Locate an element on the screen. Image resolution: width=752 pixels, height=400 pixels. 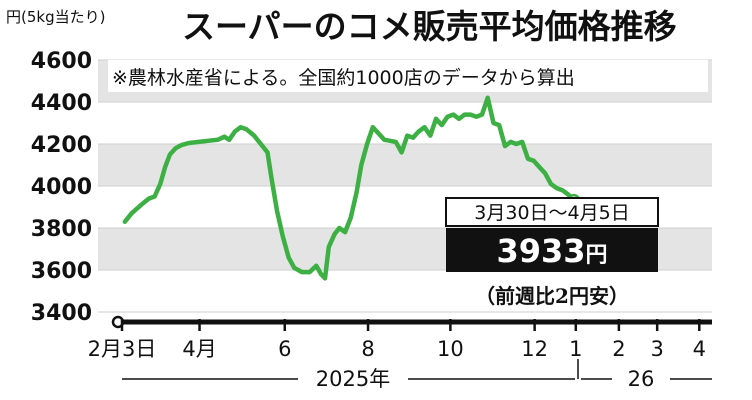
grid-band is located at coordinates (405, 165).